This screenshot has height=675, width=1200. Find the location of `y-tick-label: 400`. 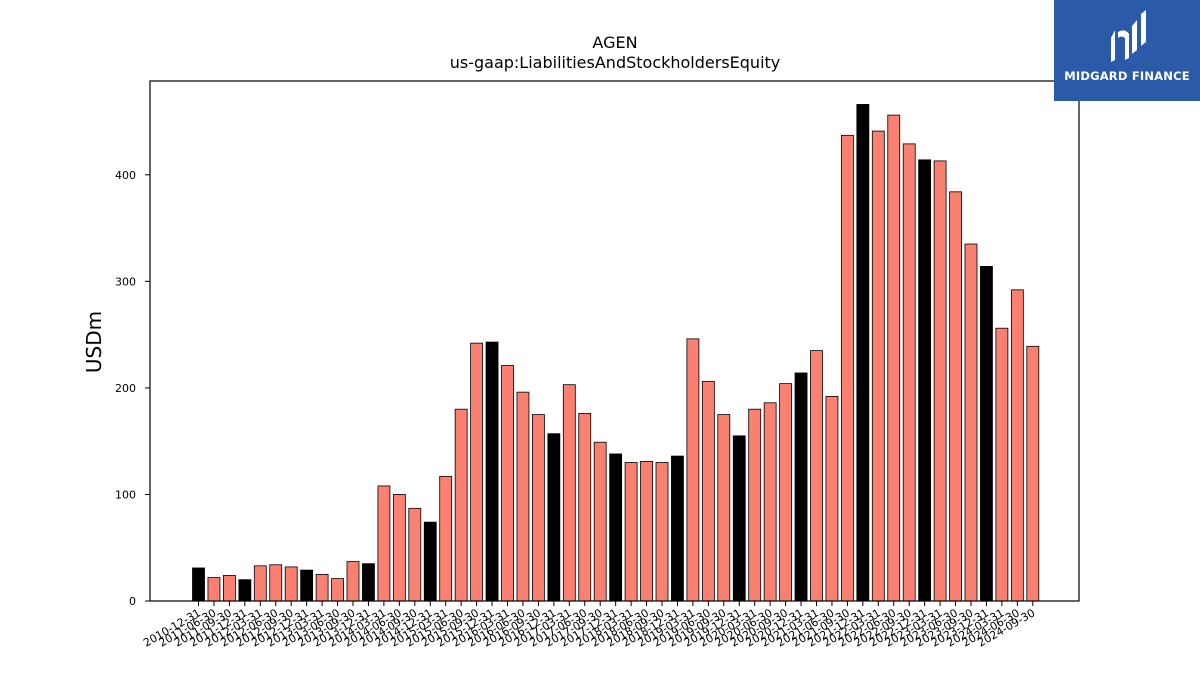

y-tick-label: 400 is located at coordinates (125, 175).